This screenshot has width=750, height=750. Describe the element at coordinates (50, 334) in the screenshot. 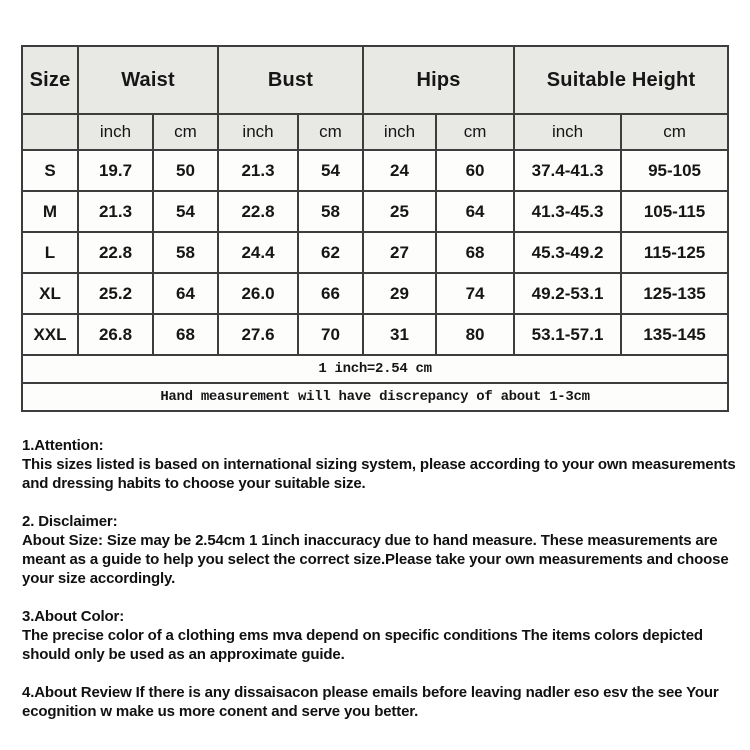

I see `size-cell: XXL` at that location.